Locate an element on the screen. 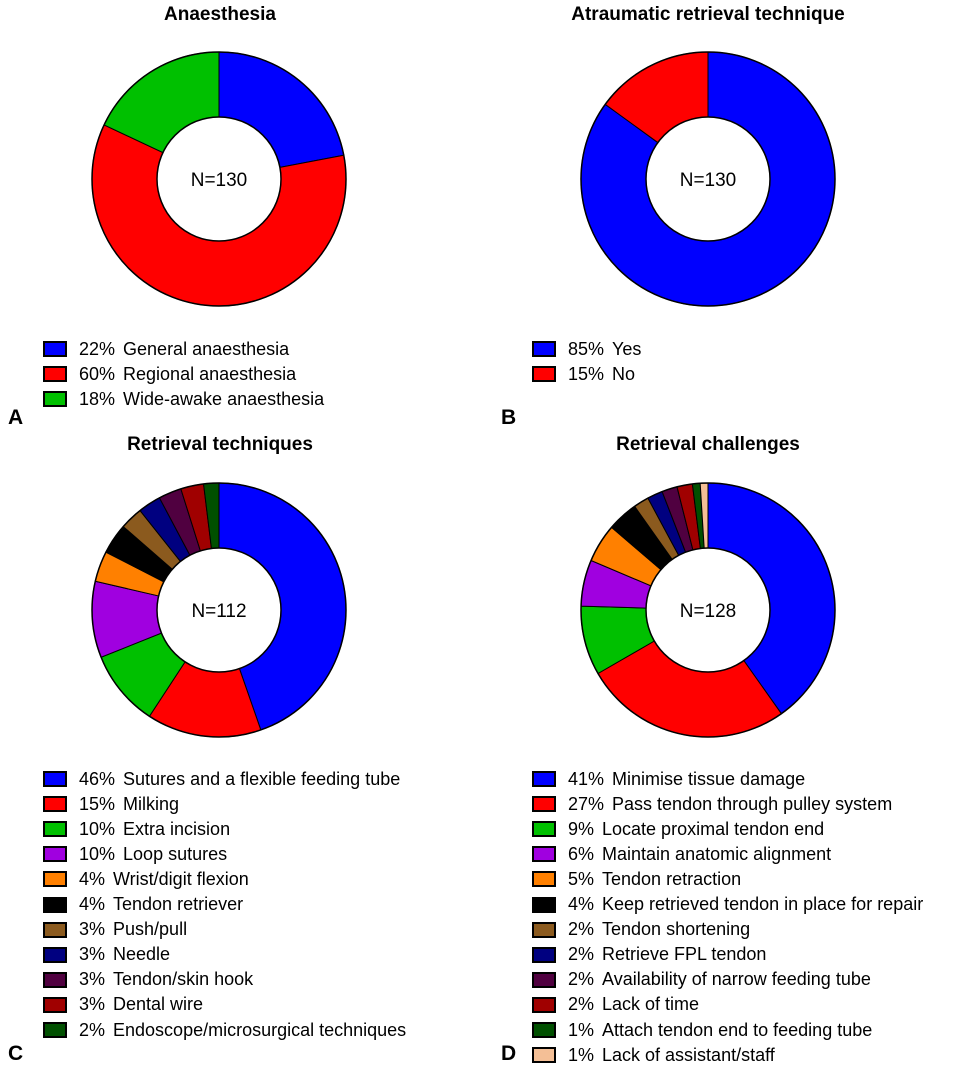  legend-item-availability-of-narrow-feeding-tube: 2% Availability of narrow feeding tube is located at coordinates (701, 979).